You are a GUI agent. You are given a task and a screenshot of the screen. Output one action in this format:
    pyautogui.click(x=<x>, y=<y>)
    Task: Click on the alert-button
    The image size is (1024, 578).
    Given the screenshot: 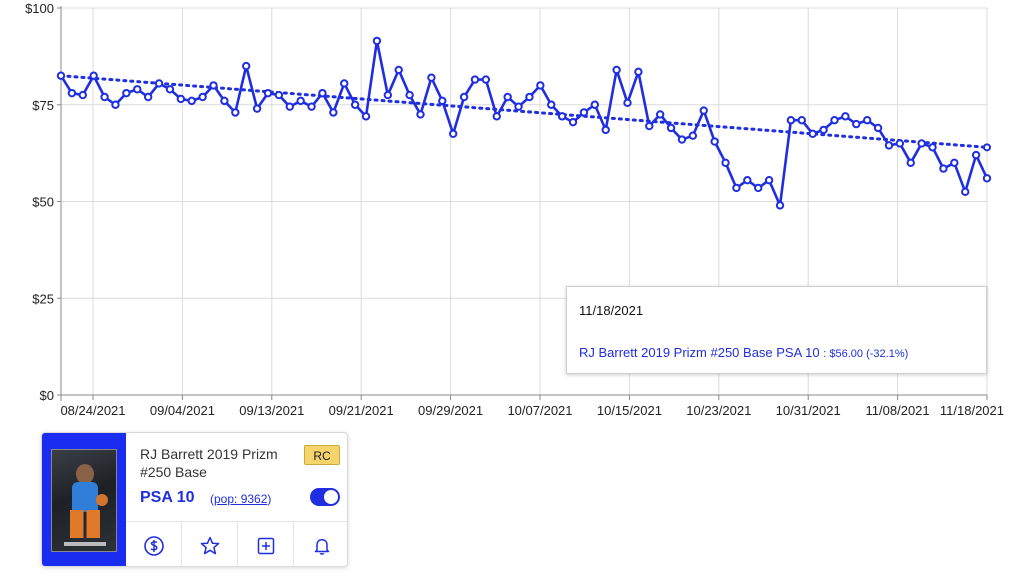 What is the action you would take?
    pyautogui.click(x=320, y=544)
    